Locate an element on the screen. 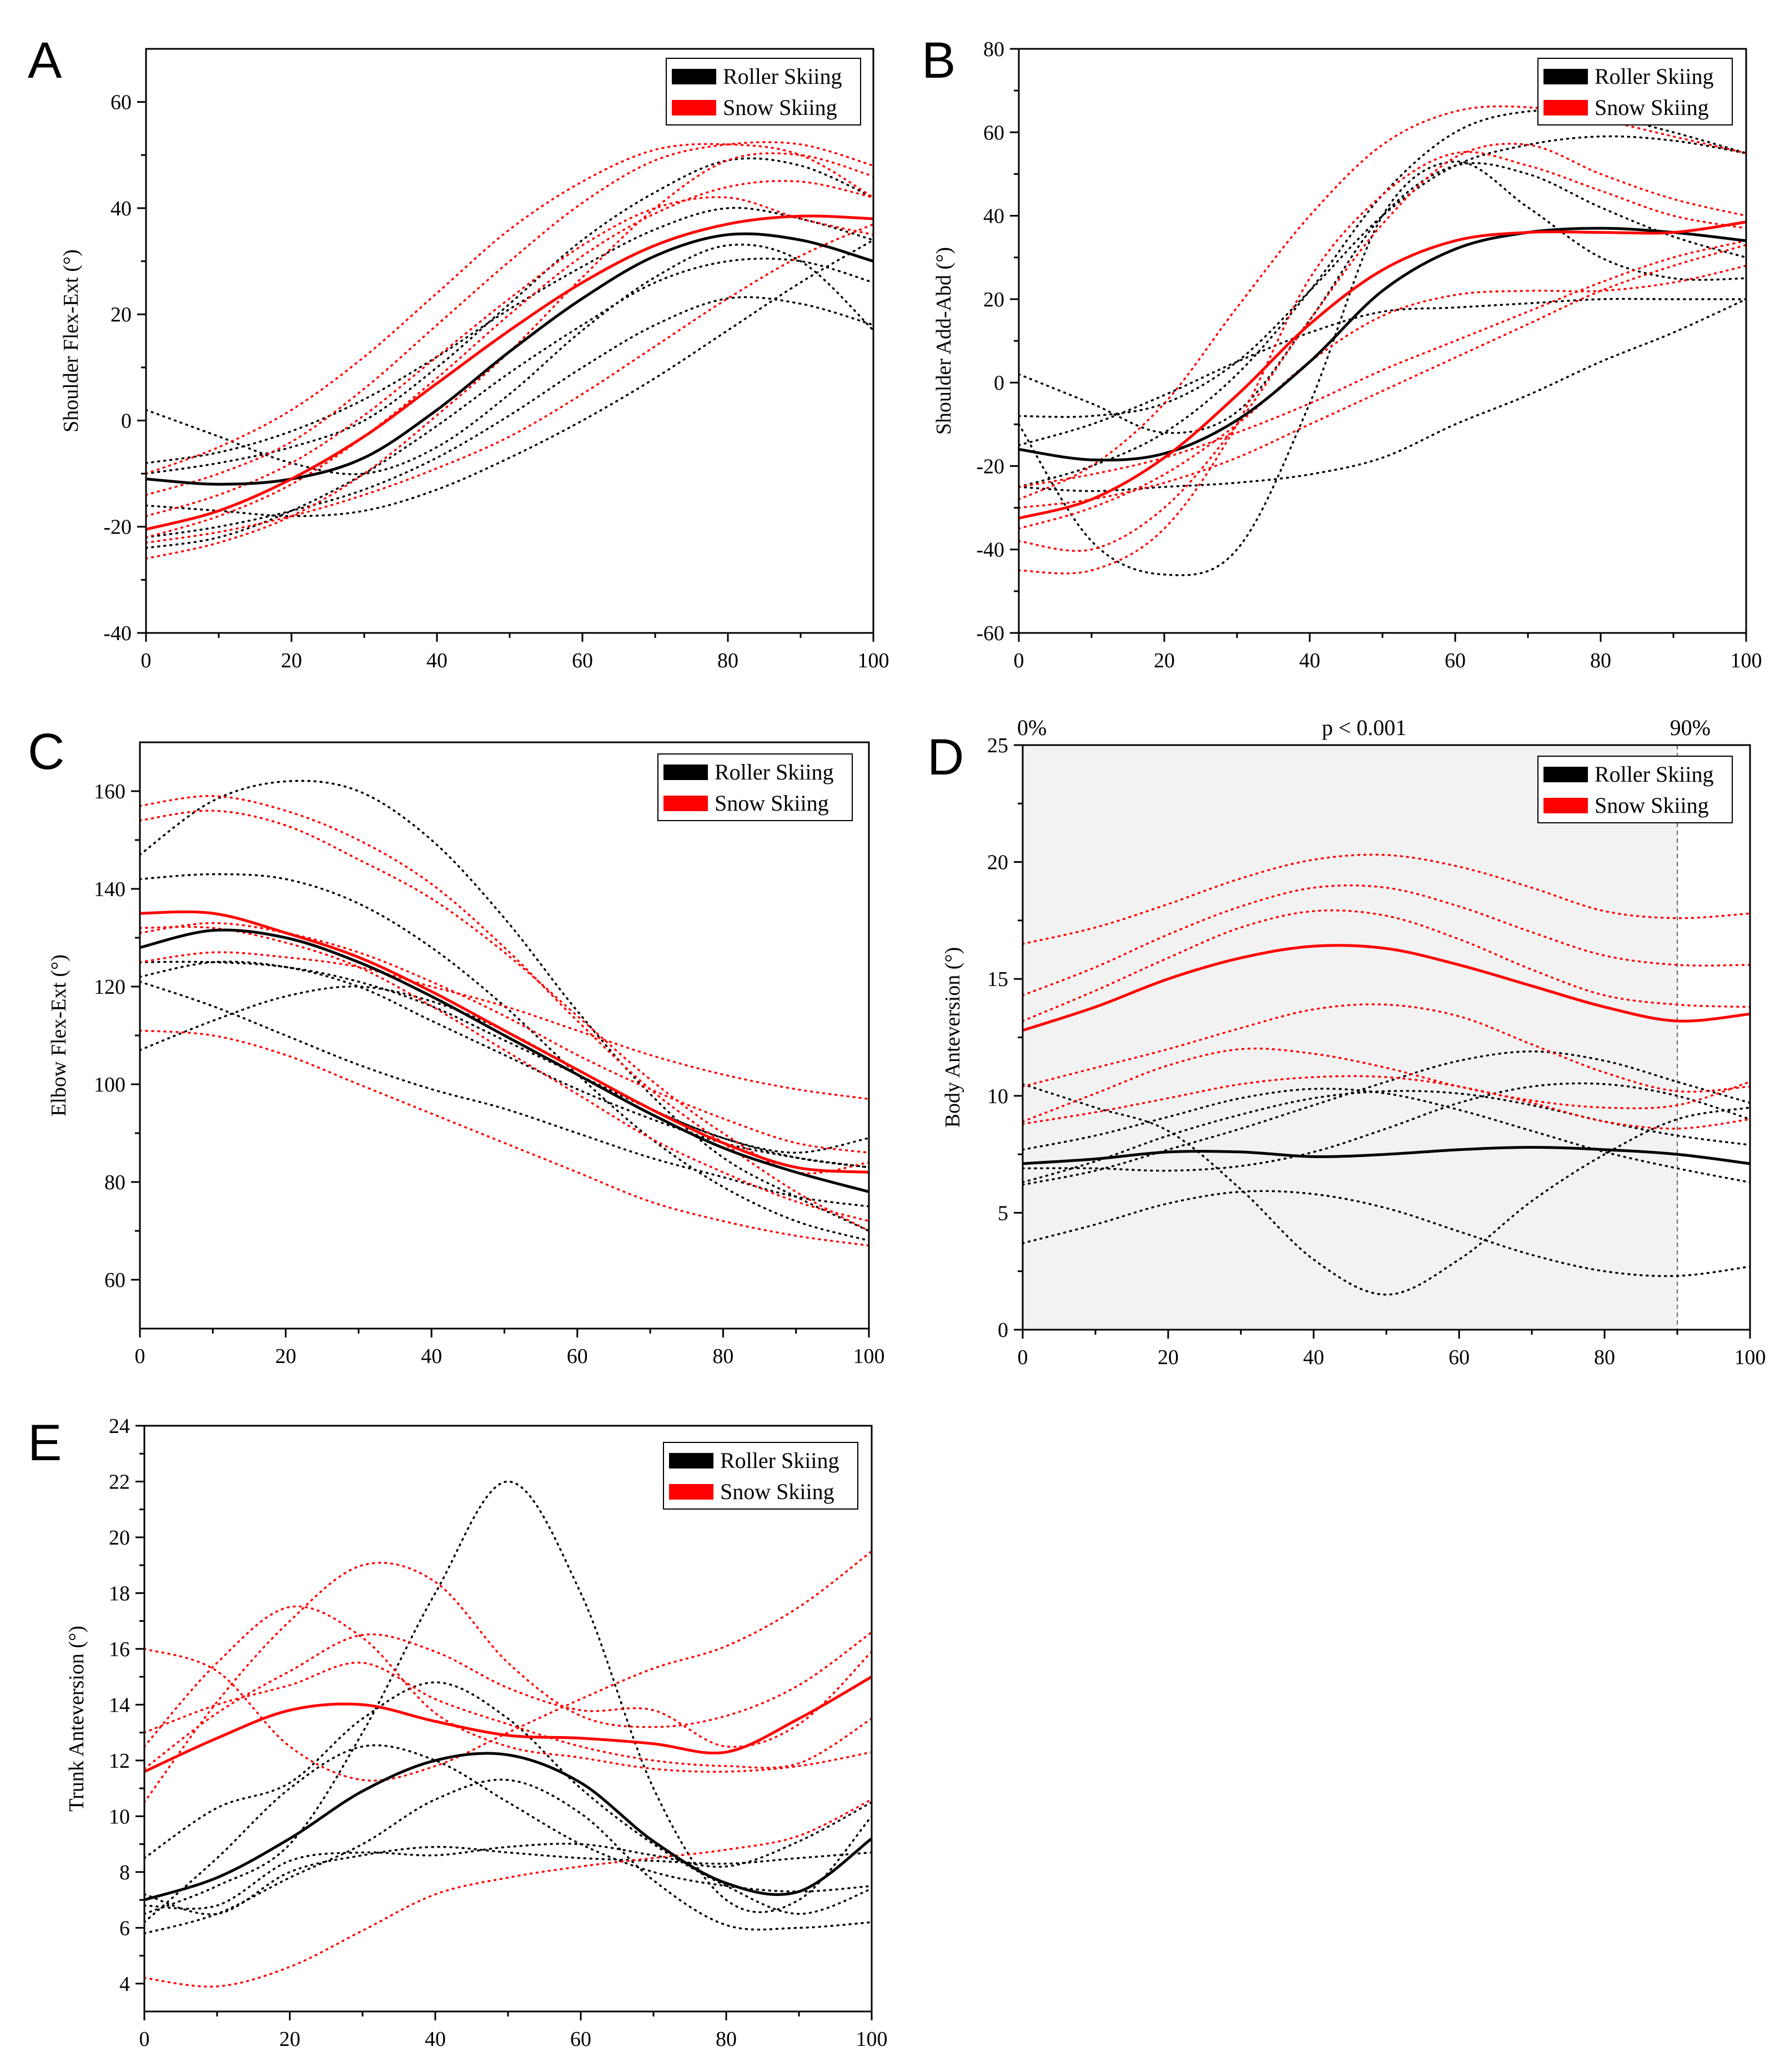 This screenshot has height=2072, width=1790. x-tick-label: 60 is located at coordinates (1459, 1358).